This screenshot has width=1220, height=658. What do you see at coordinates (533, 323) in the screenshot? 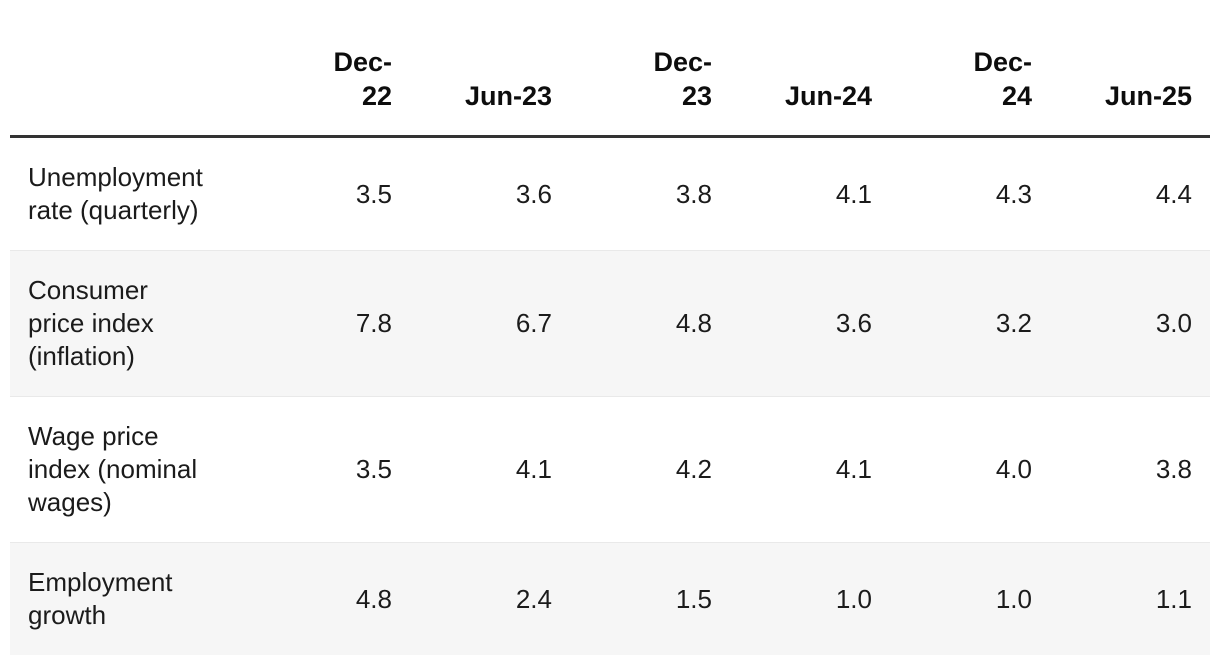
I see `value-cell: 6.7` at bounding box center [533, 323].